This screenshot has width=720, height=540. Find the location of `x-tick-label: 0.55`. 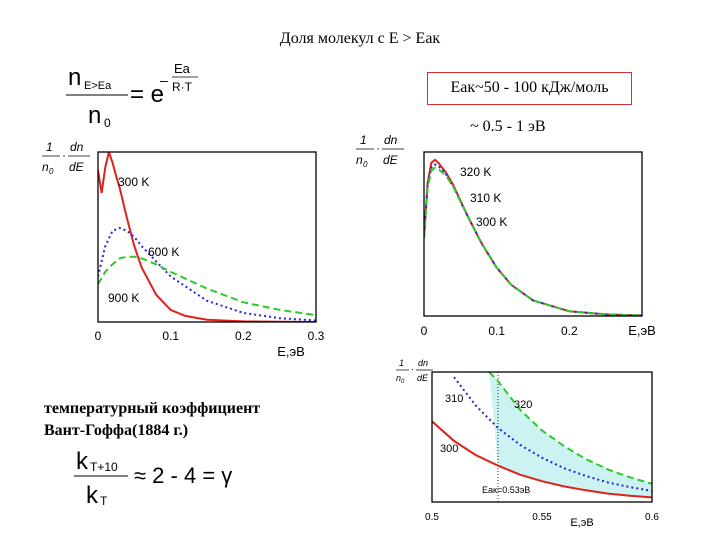

x-tick-label: 0.55 is located at coordinates (542, 517).